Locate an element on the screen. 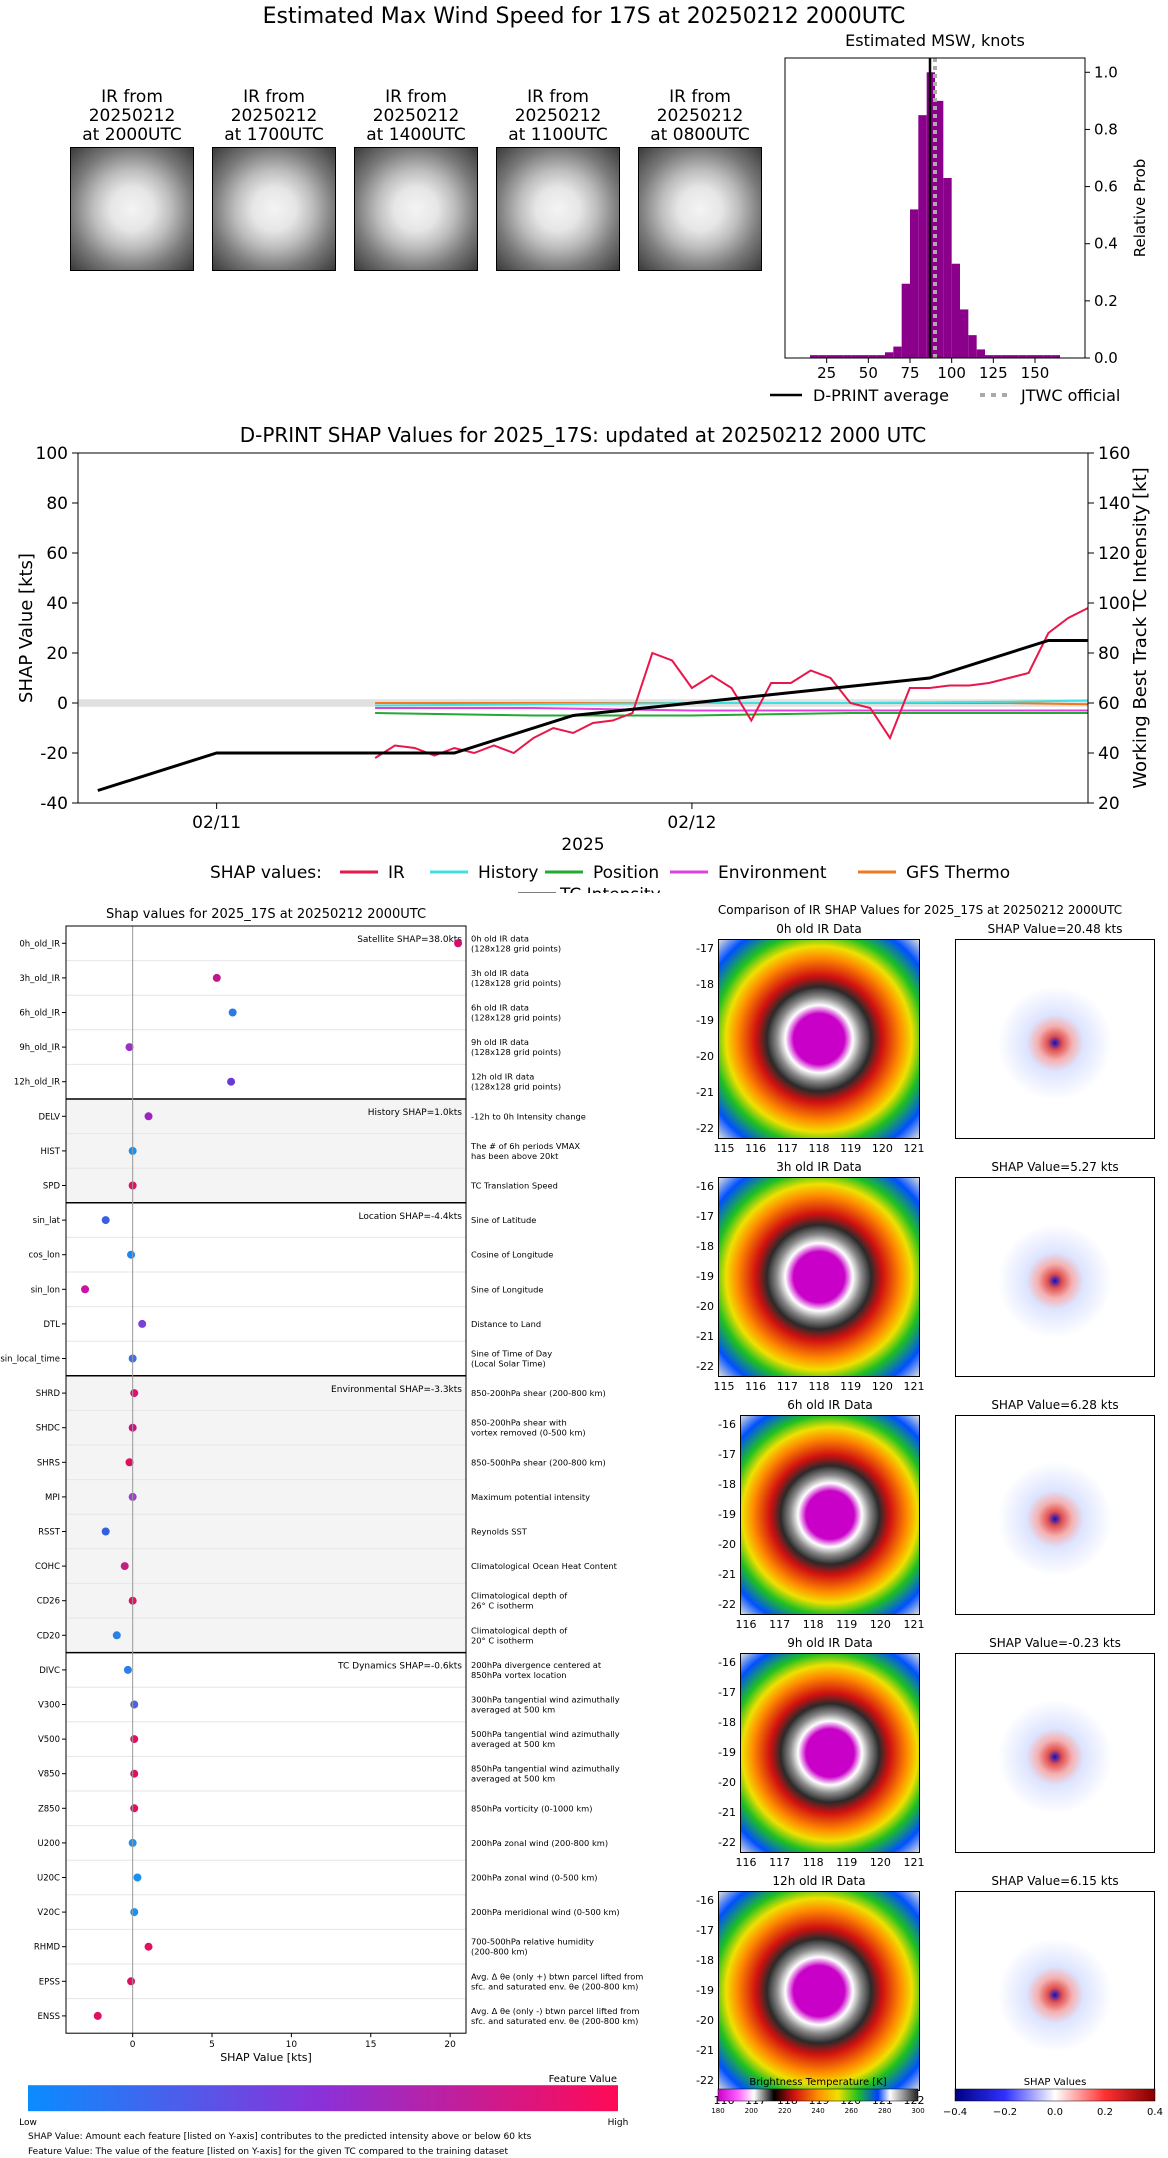 This screenshot has width=1168, height=2158. feature-description: 850hPa vorticity (0-1000 km) is located at coordinates (531, 1808).